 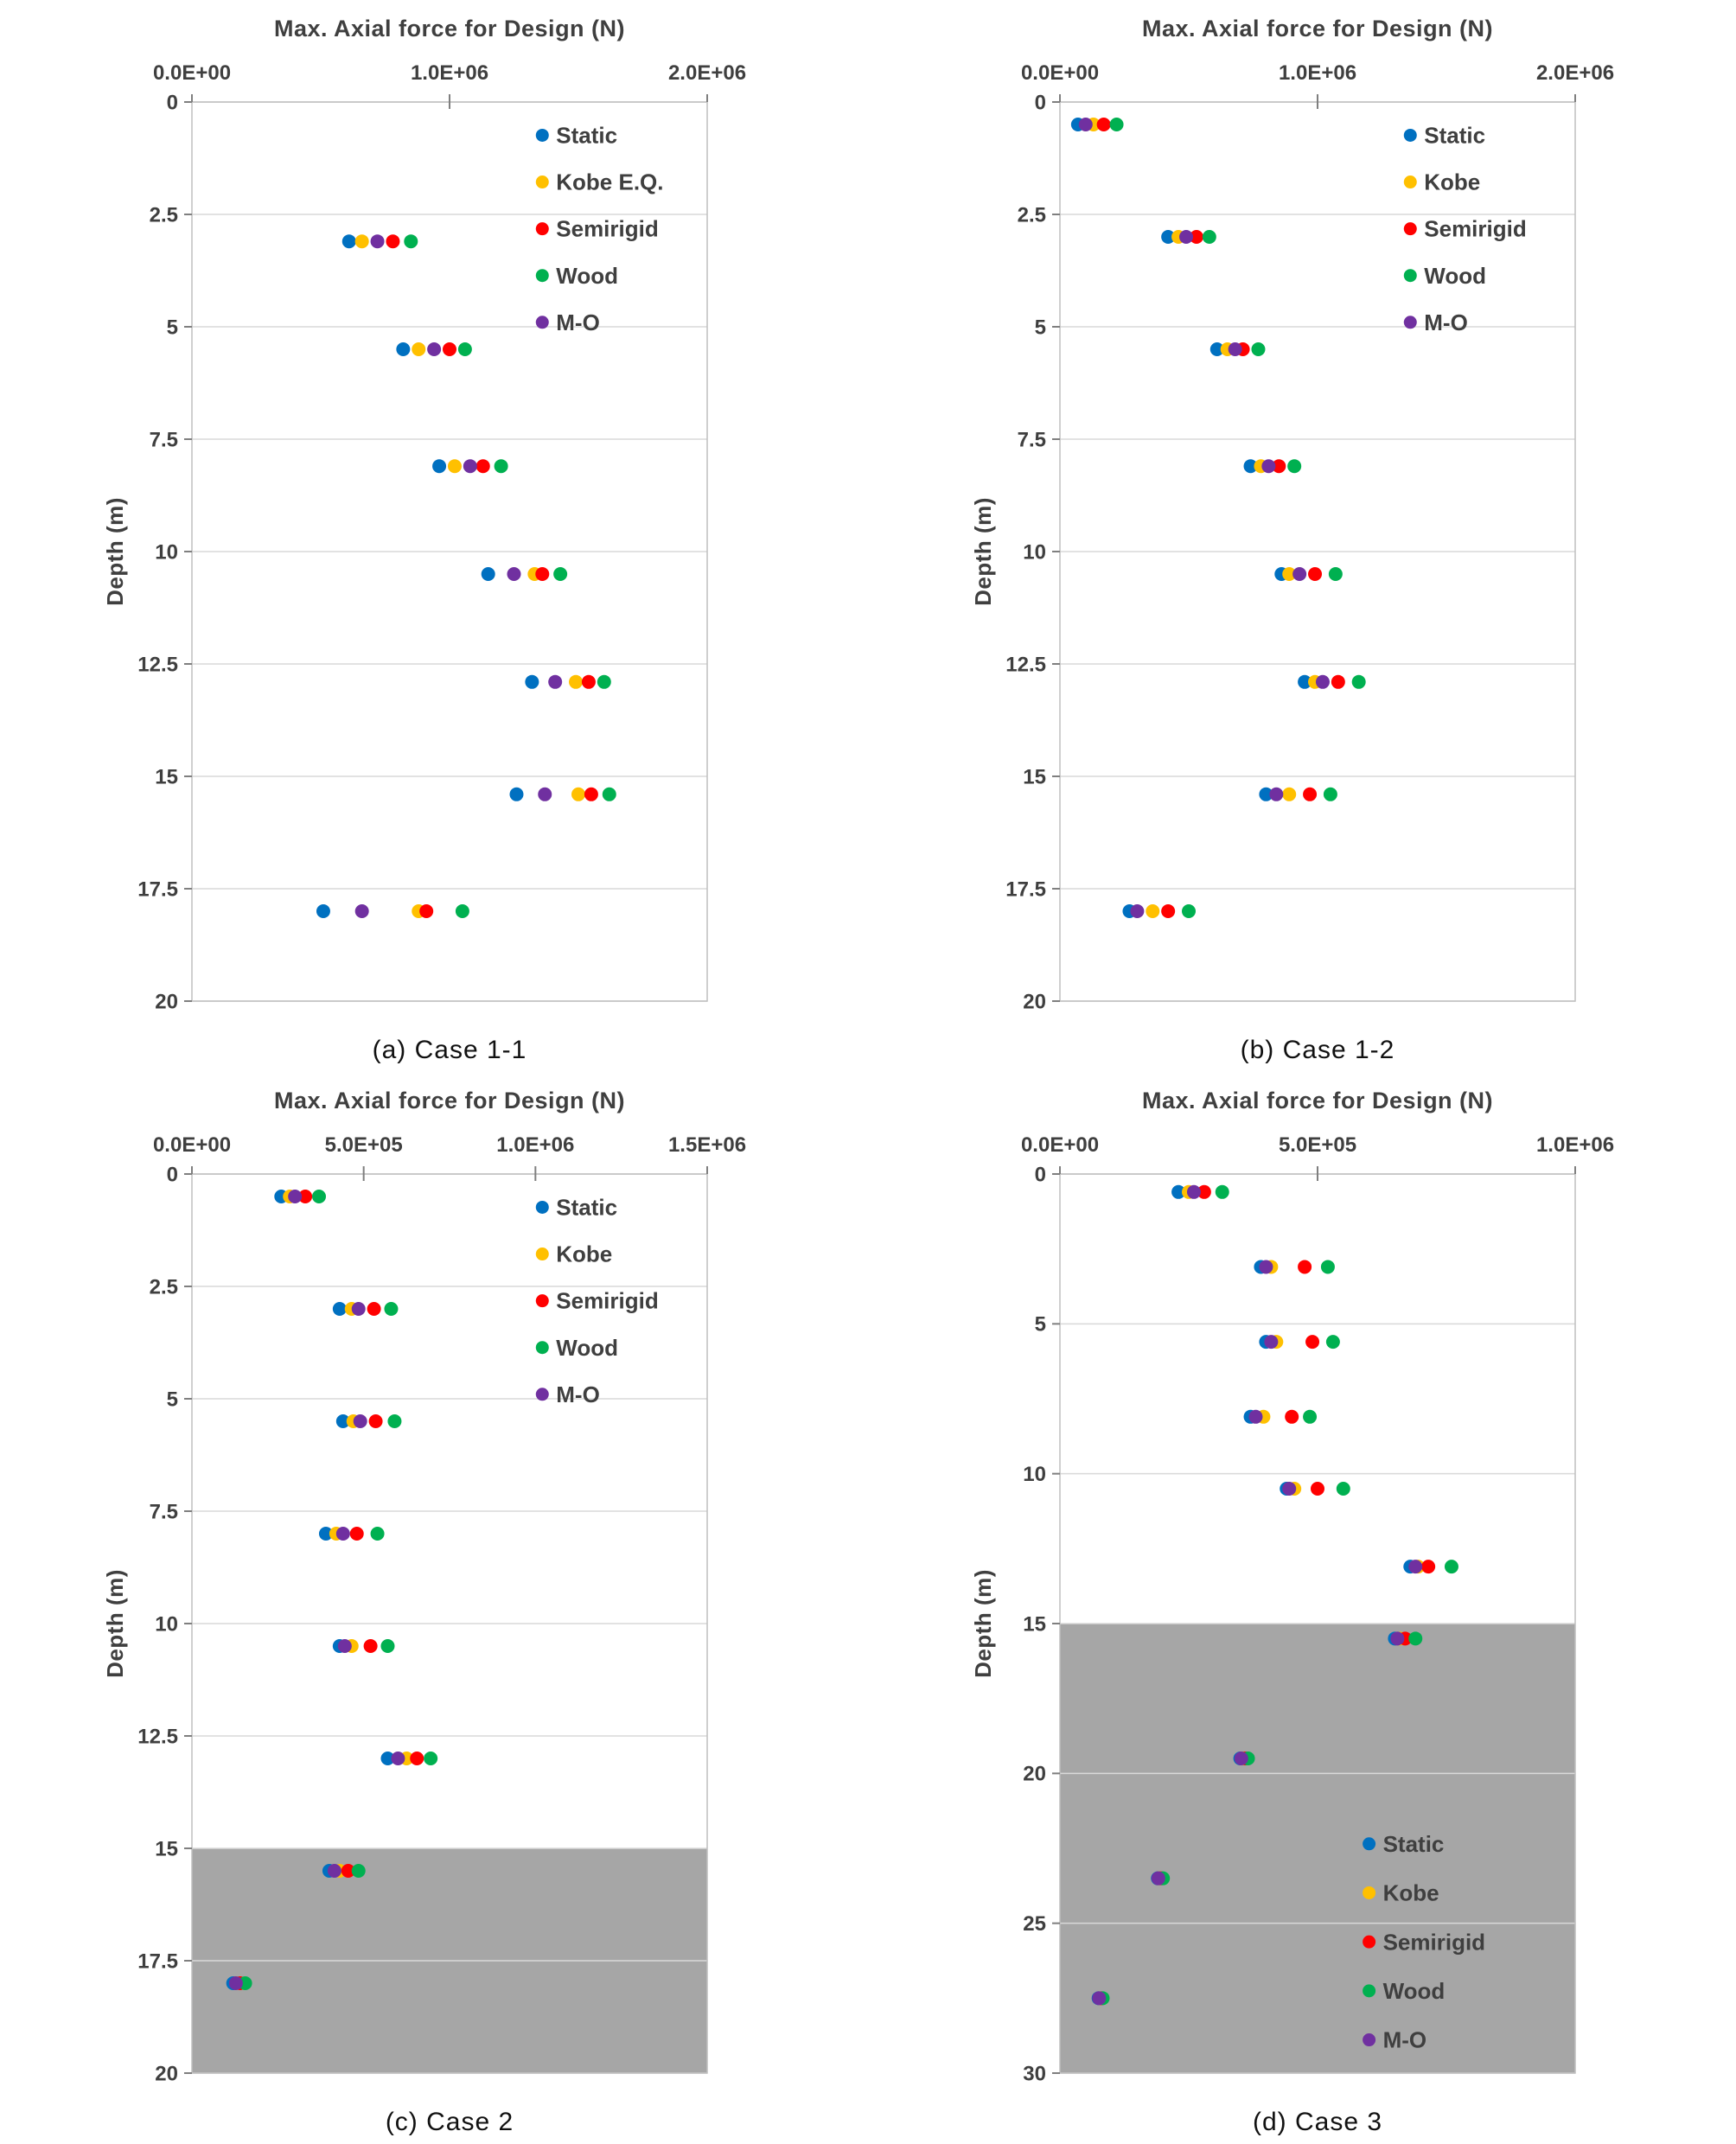 I want to click on chart-caption: (d) Case 3, so click(x=1317, y=2122).